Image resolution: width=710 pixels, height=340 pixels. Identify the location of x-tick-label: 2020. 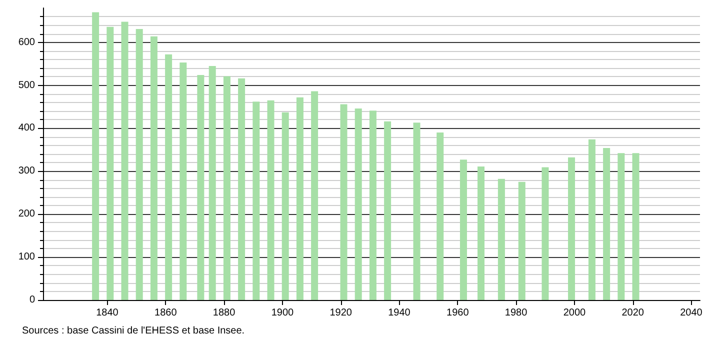
(633, 313).